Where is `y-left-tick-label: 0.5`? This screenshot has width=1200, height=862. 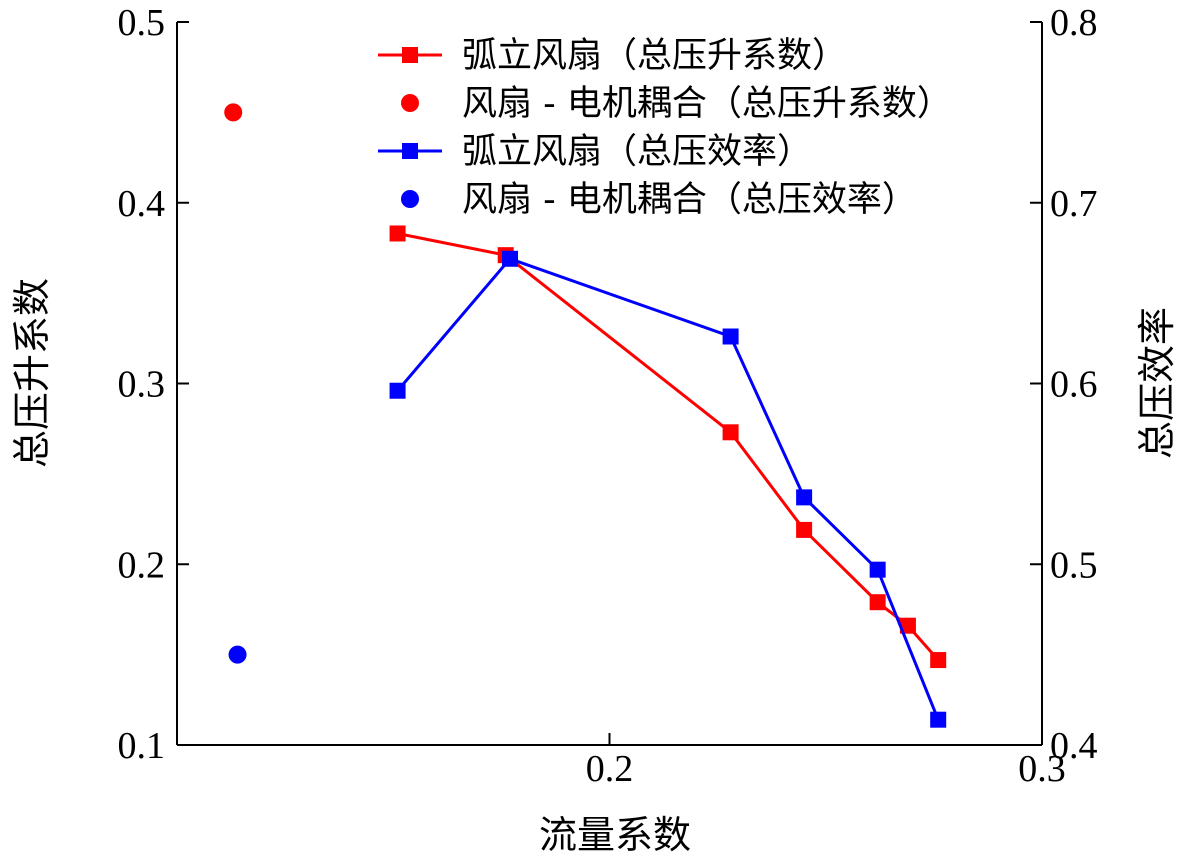
y-left-tick-label: 0.5 is located at coordinates (142, 23).